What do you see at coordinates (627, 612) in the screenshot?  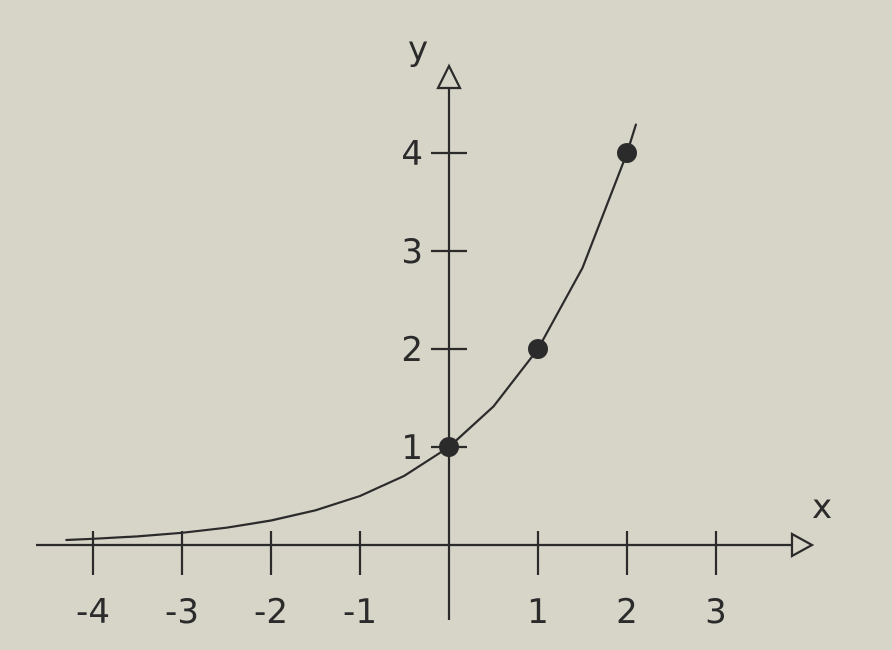 I see `x-tick-label: 2` at bounding box center [627, 612].